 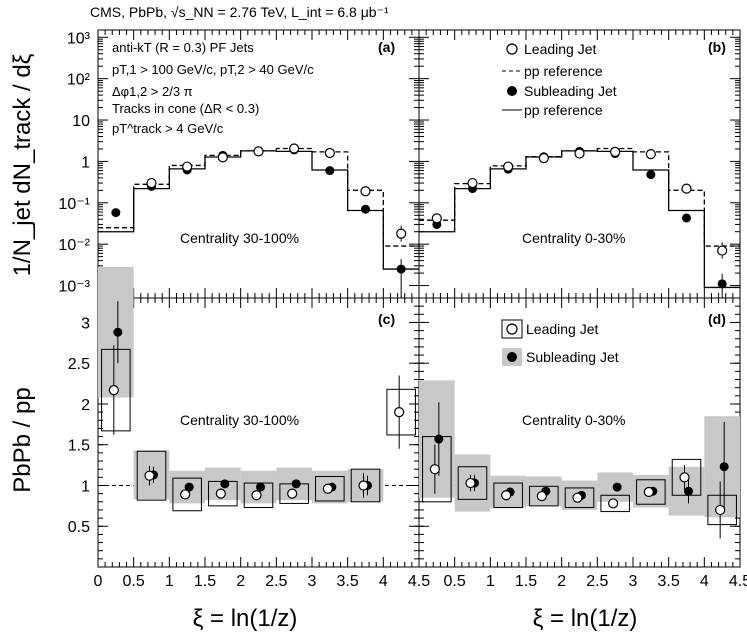 What do you see at coordinates (245, 618) in the screenshot?
I see `x-axis-label-left: ξ = ln(1/z)` at bounding box center [245, 618].